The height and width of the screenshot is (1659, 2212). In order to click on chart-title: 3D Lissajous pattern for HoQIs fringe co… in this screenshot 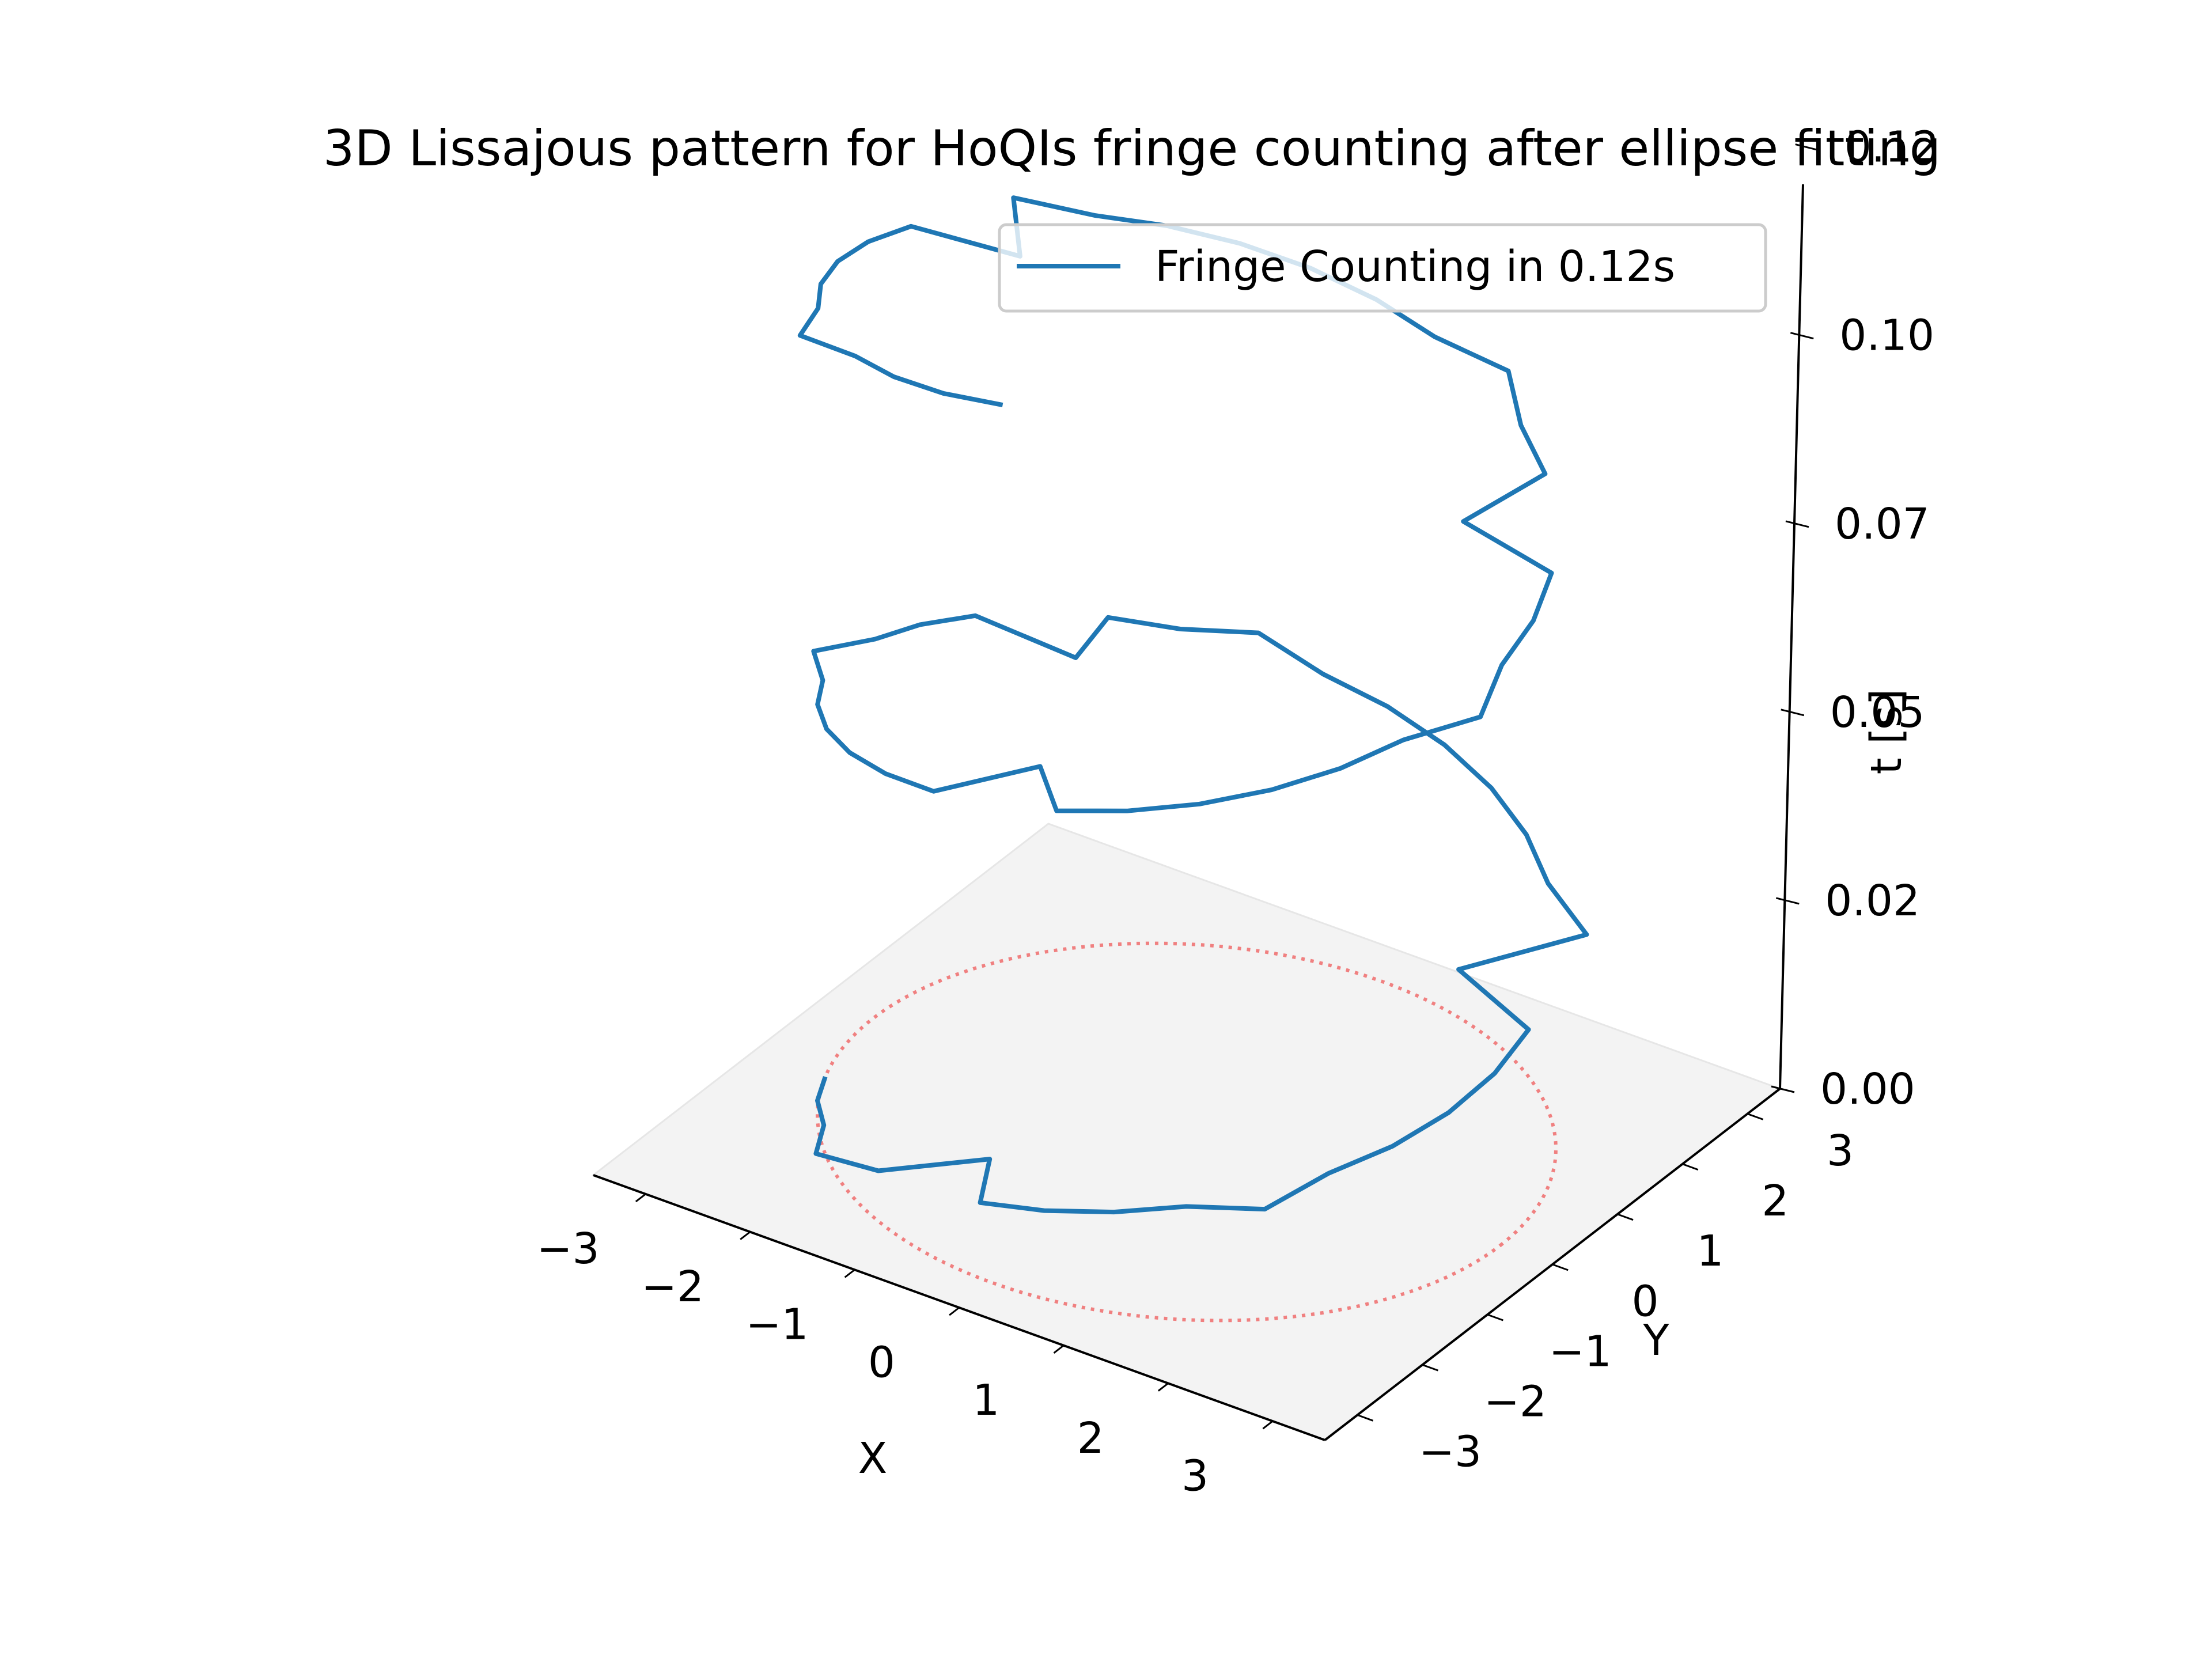, I will do `click(1132, 148)`.